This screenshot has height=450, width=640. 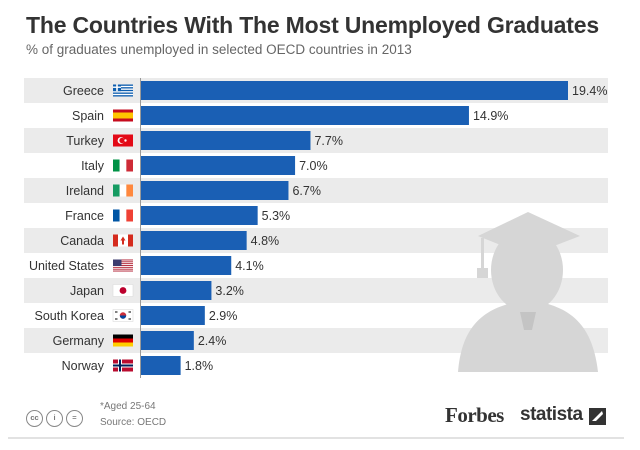 What do you see at coordinates (84, 216) in the screenshot?
I see `category-label: France` at bounding box center [84, 216].